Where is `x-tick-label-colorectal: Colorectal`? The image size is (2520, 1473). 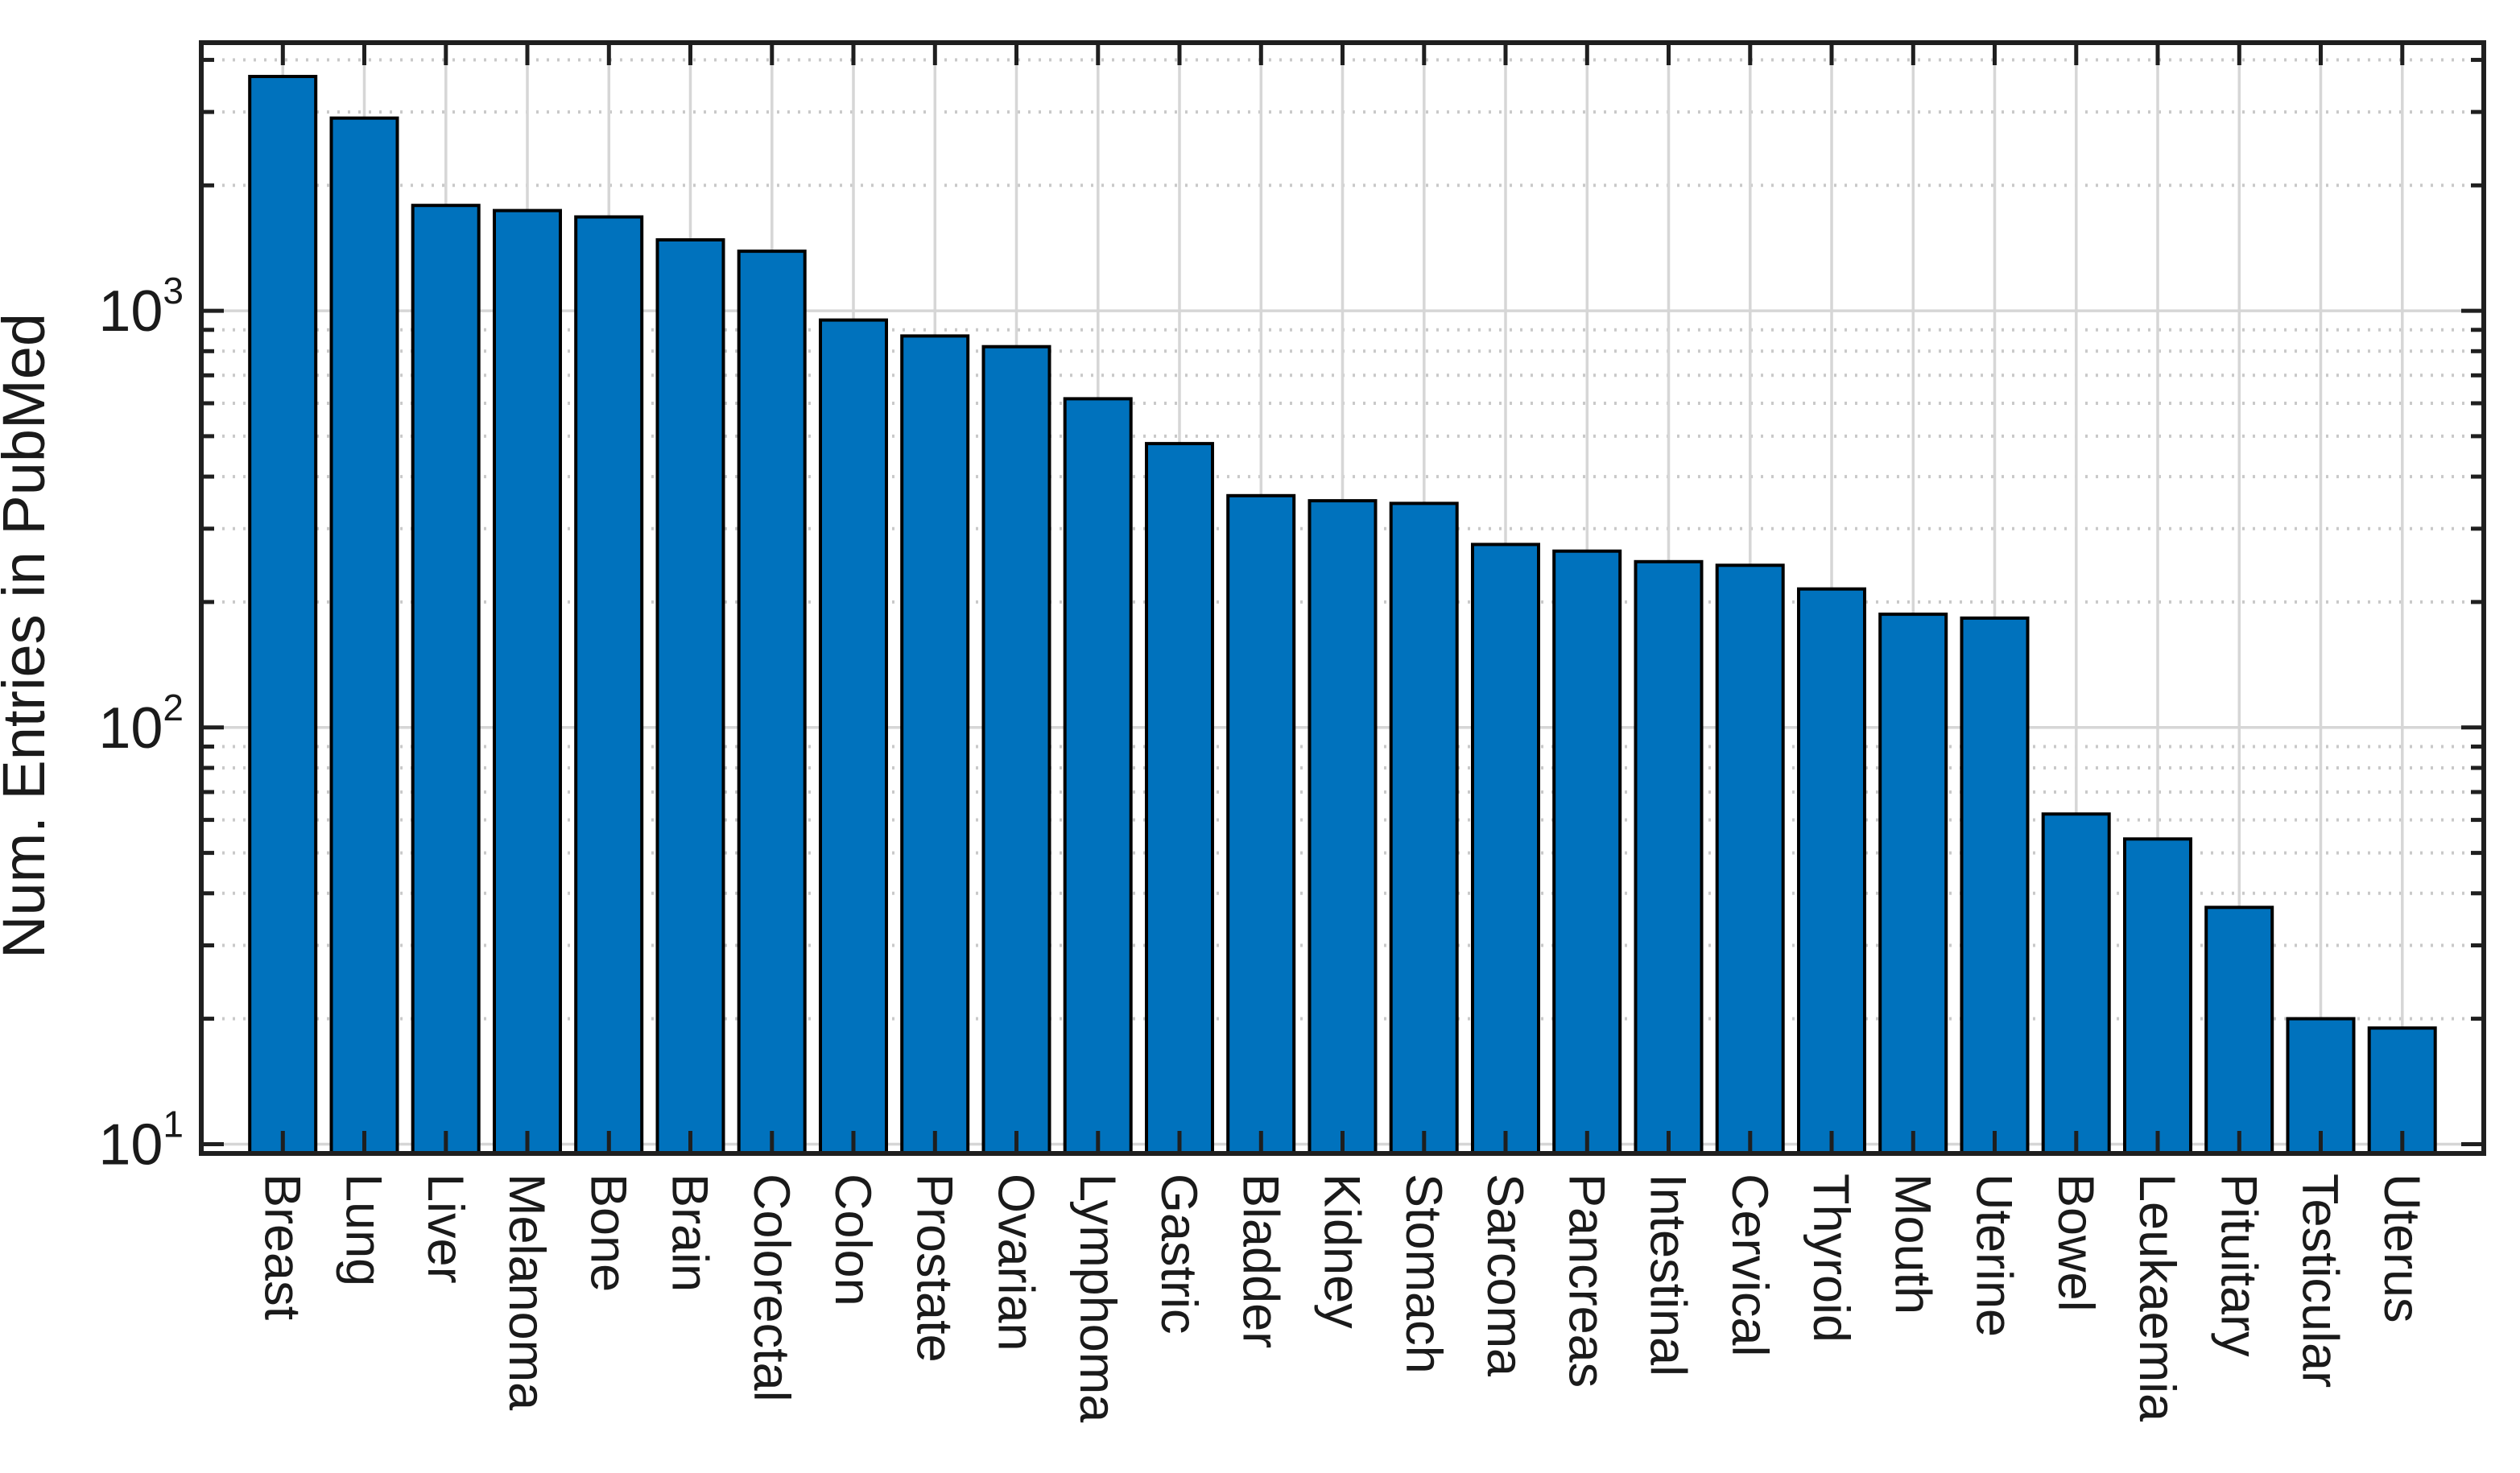
x-tick-label-colorectal: Colorectal is located at coordinates (771, 1288).